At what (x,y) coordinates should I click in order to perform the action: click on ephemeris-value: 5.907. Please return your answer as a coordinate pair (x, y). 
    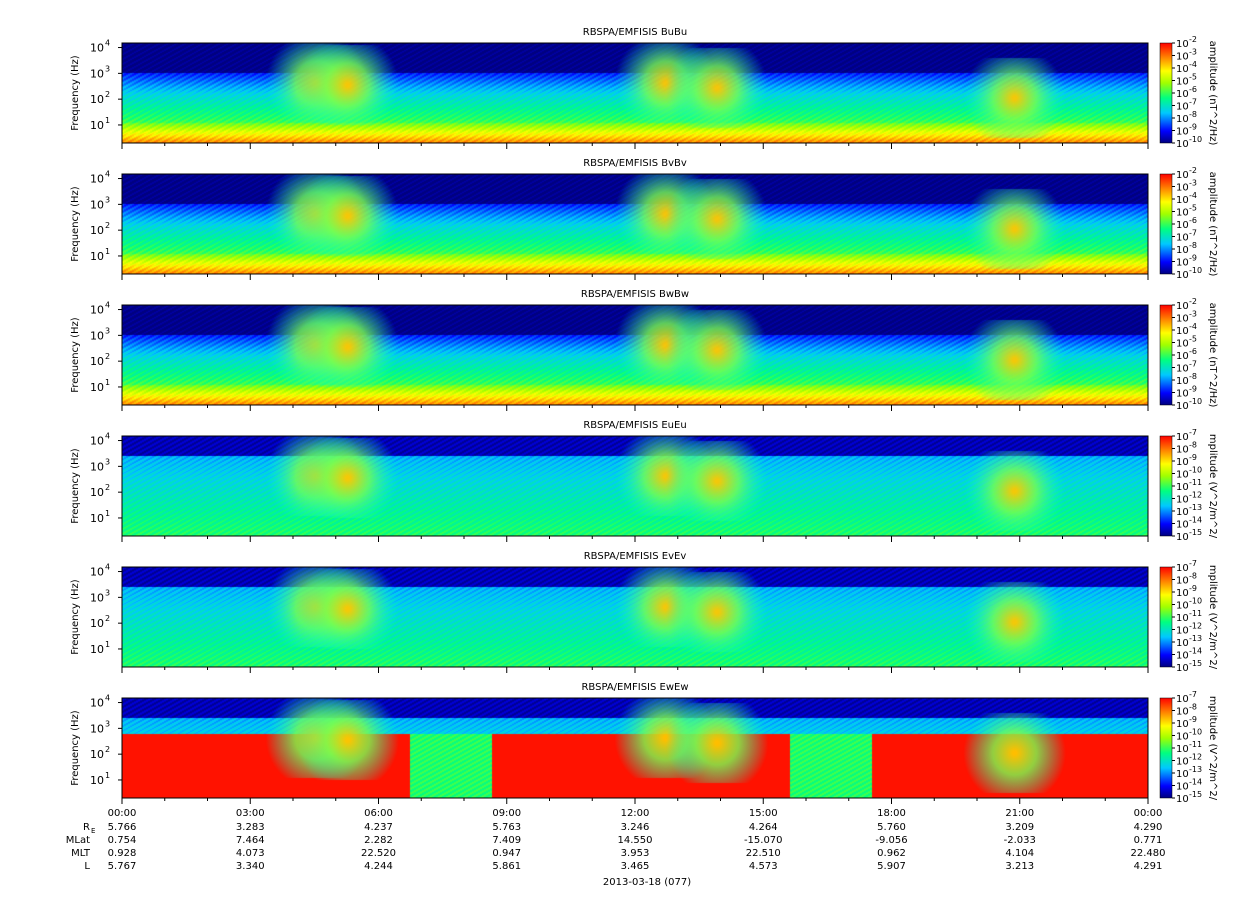
    Looking at the image, I should click on (891, 866).